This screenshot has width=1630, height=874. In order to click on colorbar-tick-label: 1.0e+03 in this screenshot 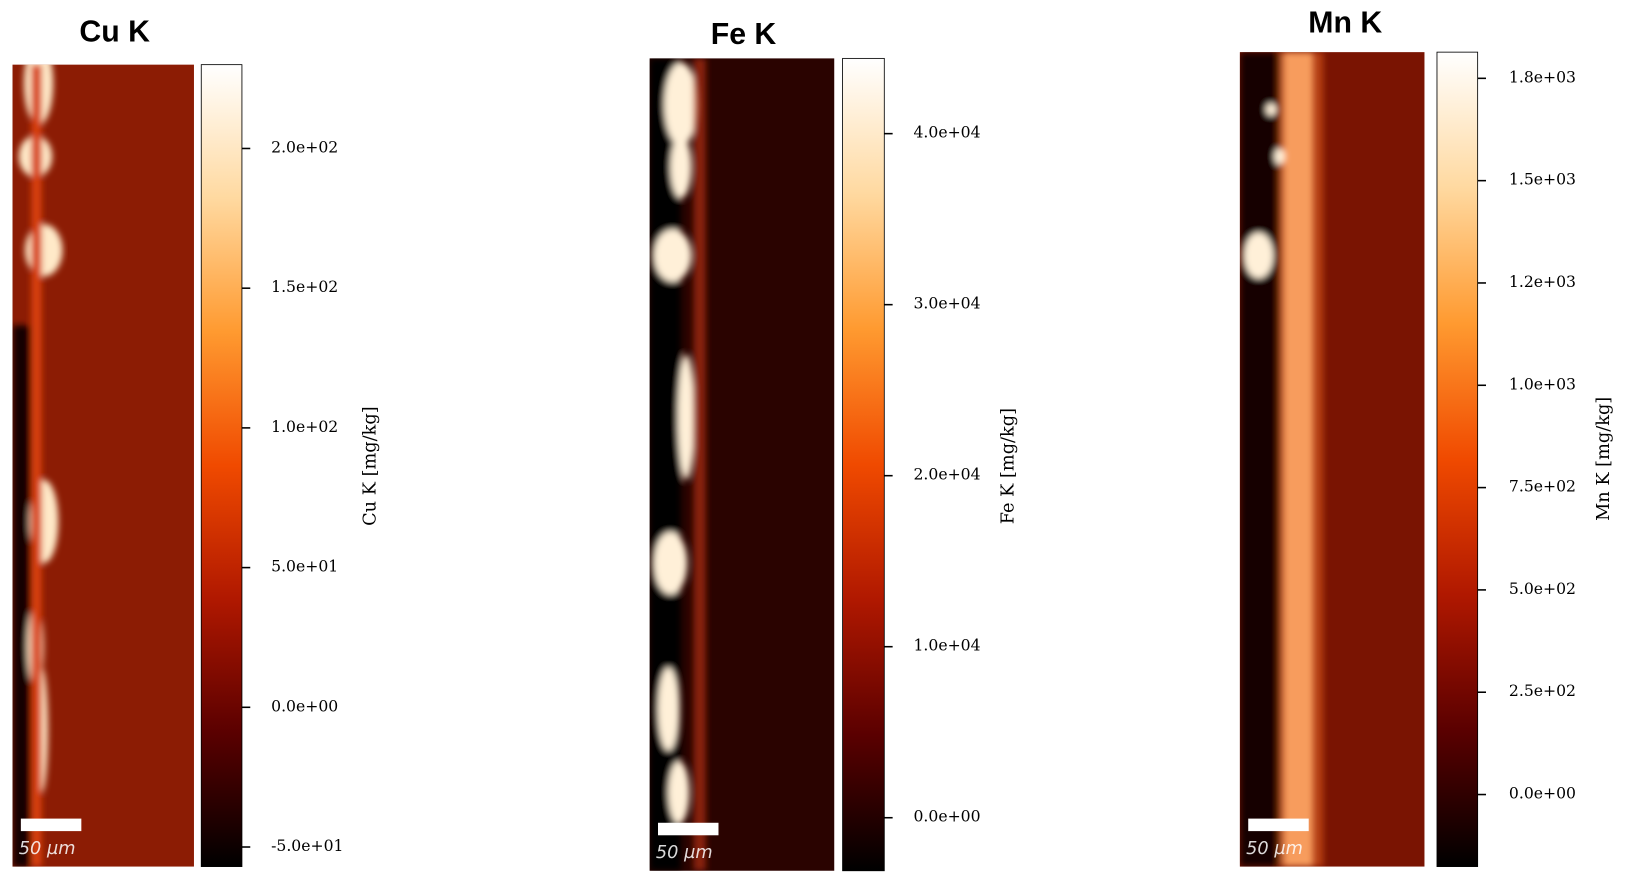, I will do `click(1542, 383)`.